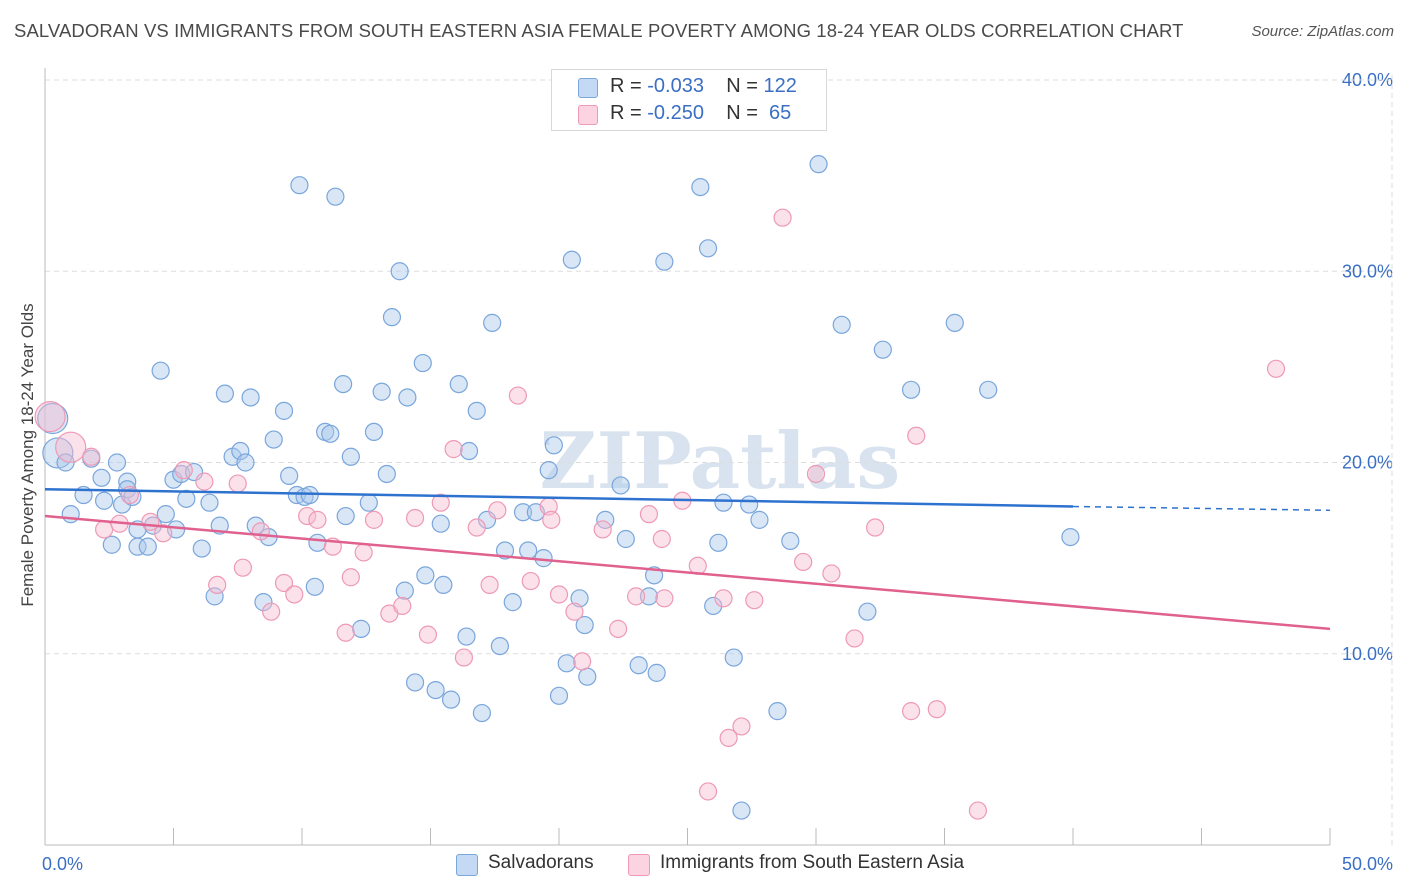 The image size is (1406, 892). I want to click on correlation-legend: R = -0.033 N = 122 R = -0.250 N = 65, so click(689, 100).